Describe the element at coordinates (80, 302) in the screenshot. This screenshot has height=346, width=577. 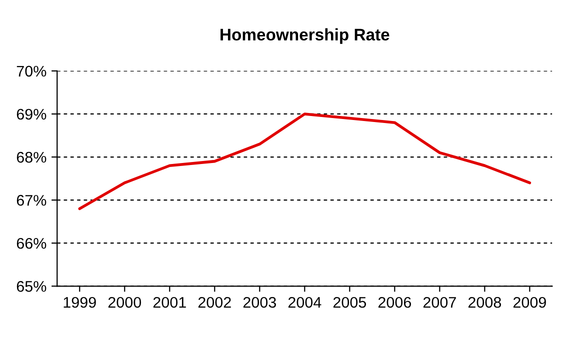
I see `x-tick-label: 1999` at that location.